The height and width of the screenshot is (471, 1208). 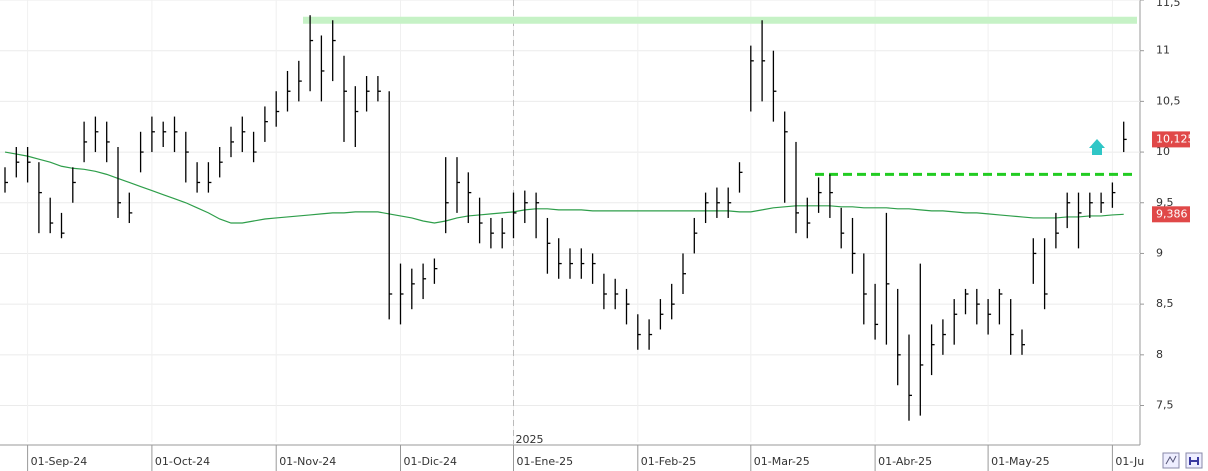 What do you see at coordinates (668, 461) in the screenshot?
I see `x-tick-label: 01-Feb-25` at bounding box center [668, 461].